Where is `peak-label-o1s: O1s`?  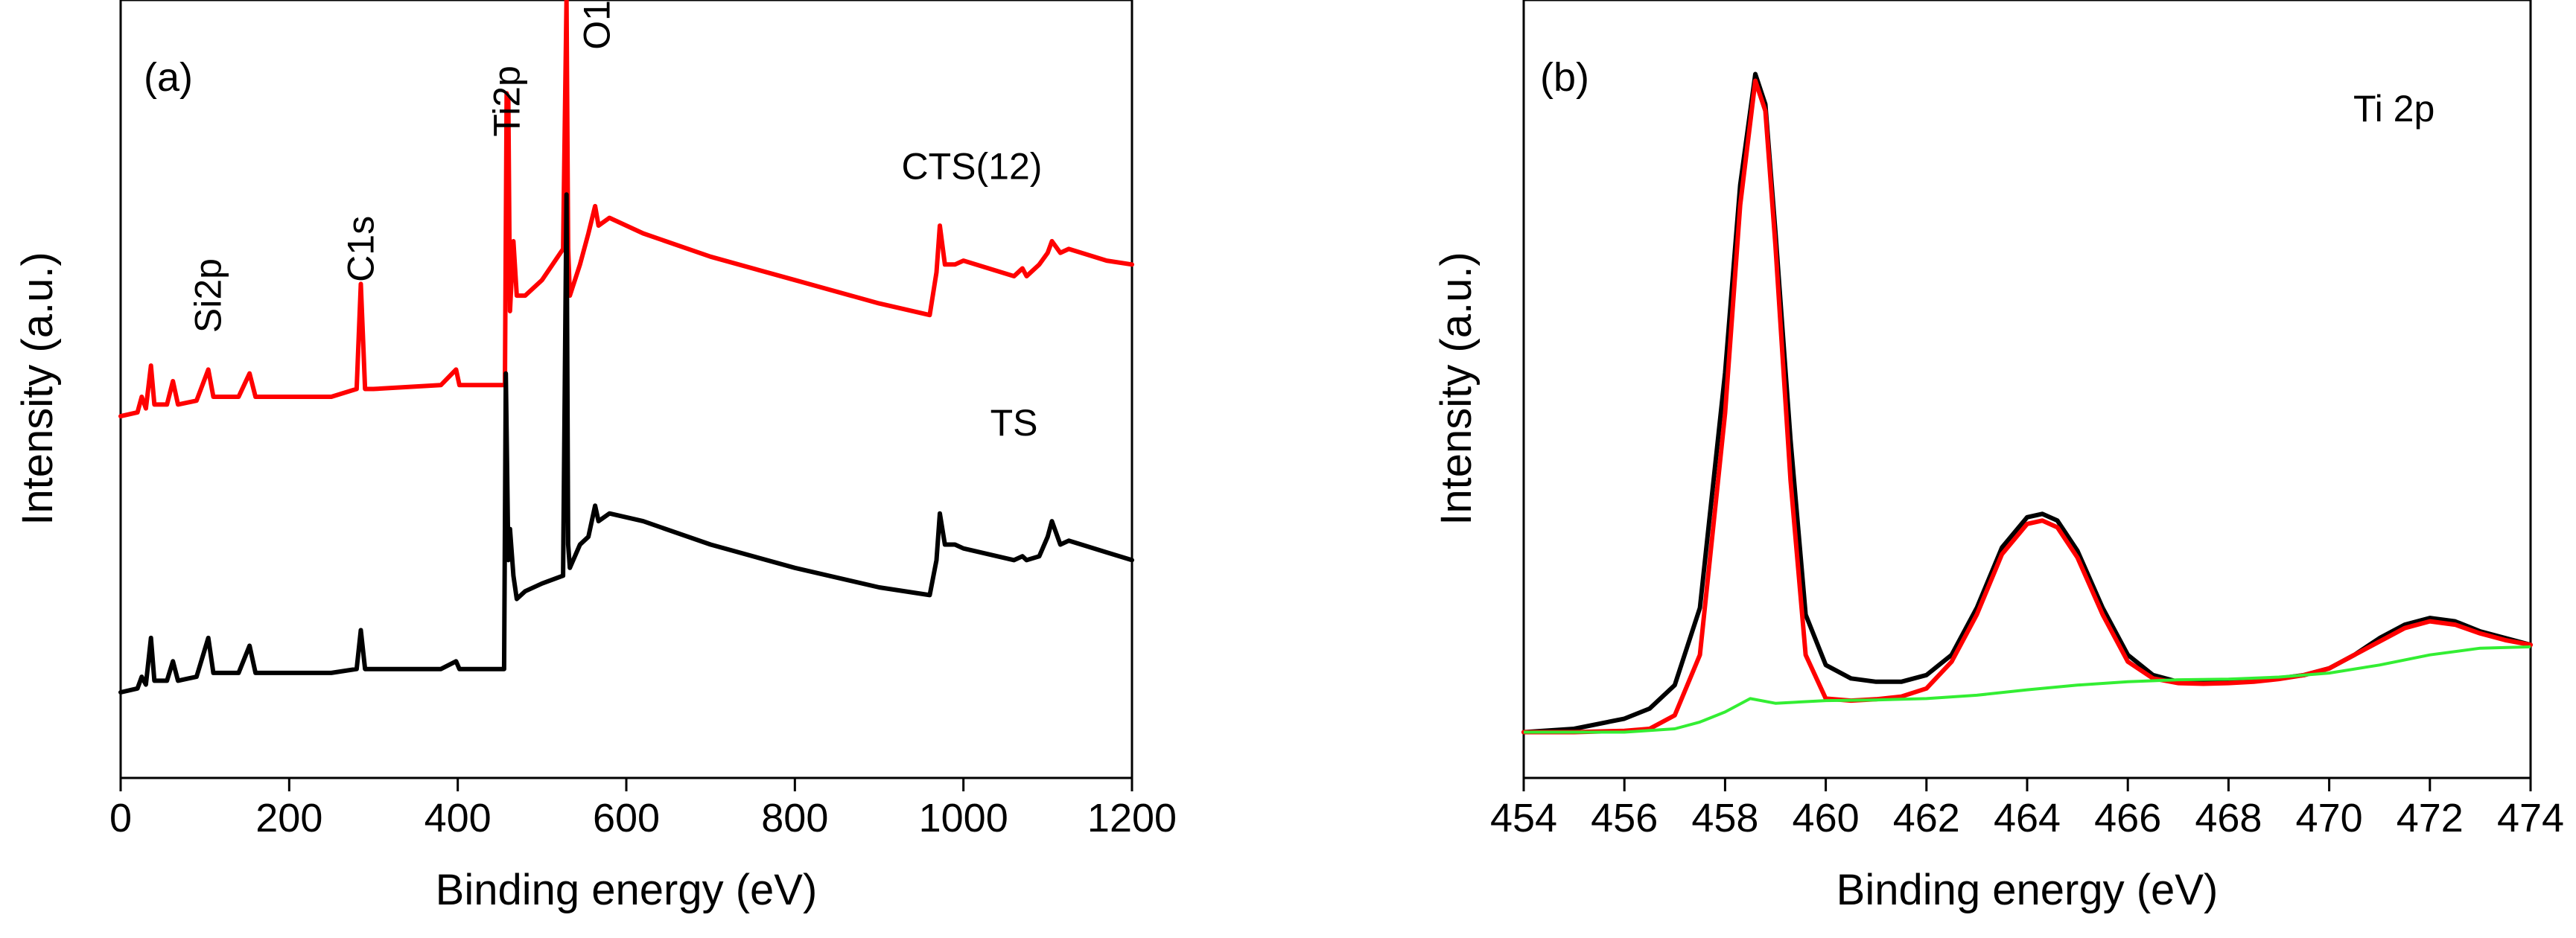
peak-label-o1s: O1s is located at coordinates (596, 25).